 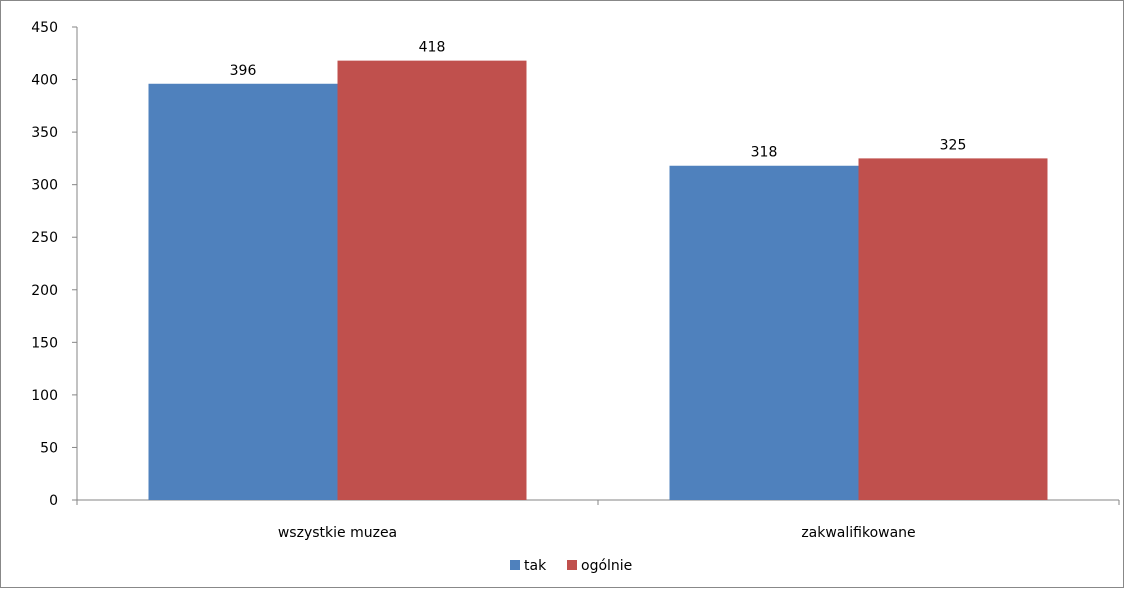 I want to click on data-label: 325, so click(x=953, y=145).